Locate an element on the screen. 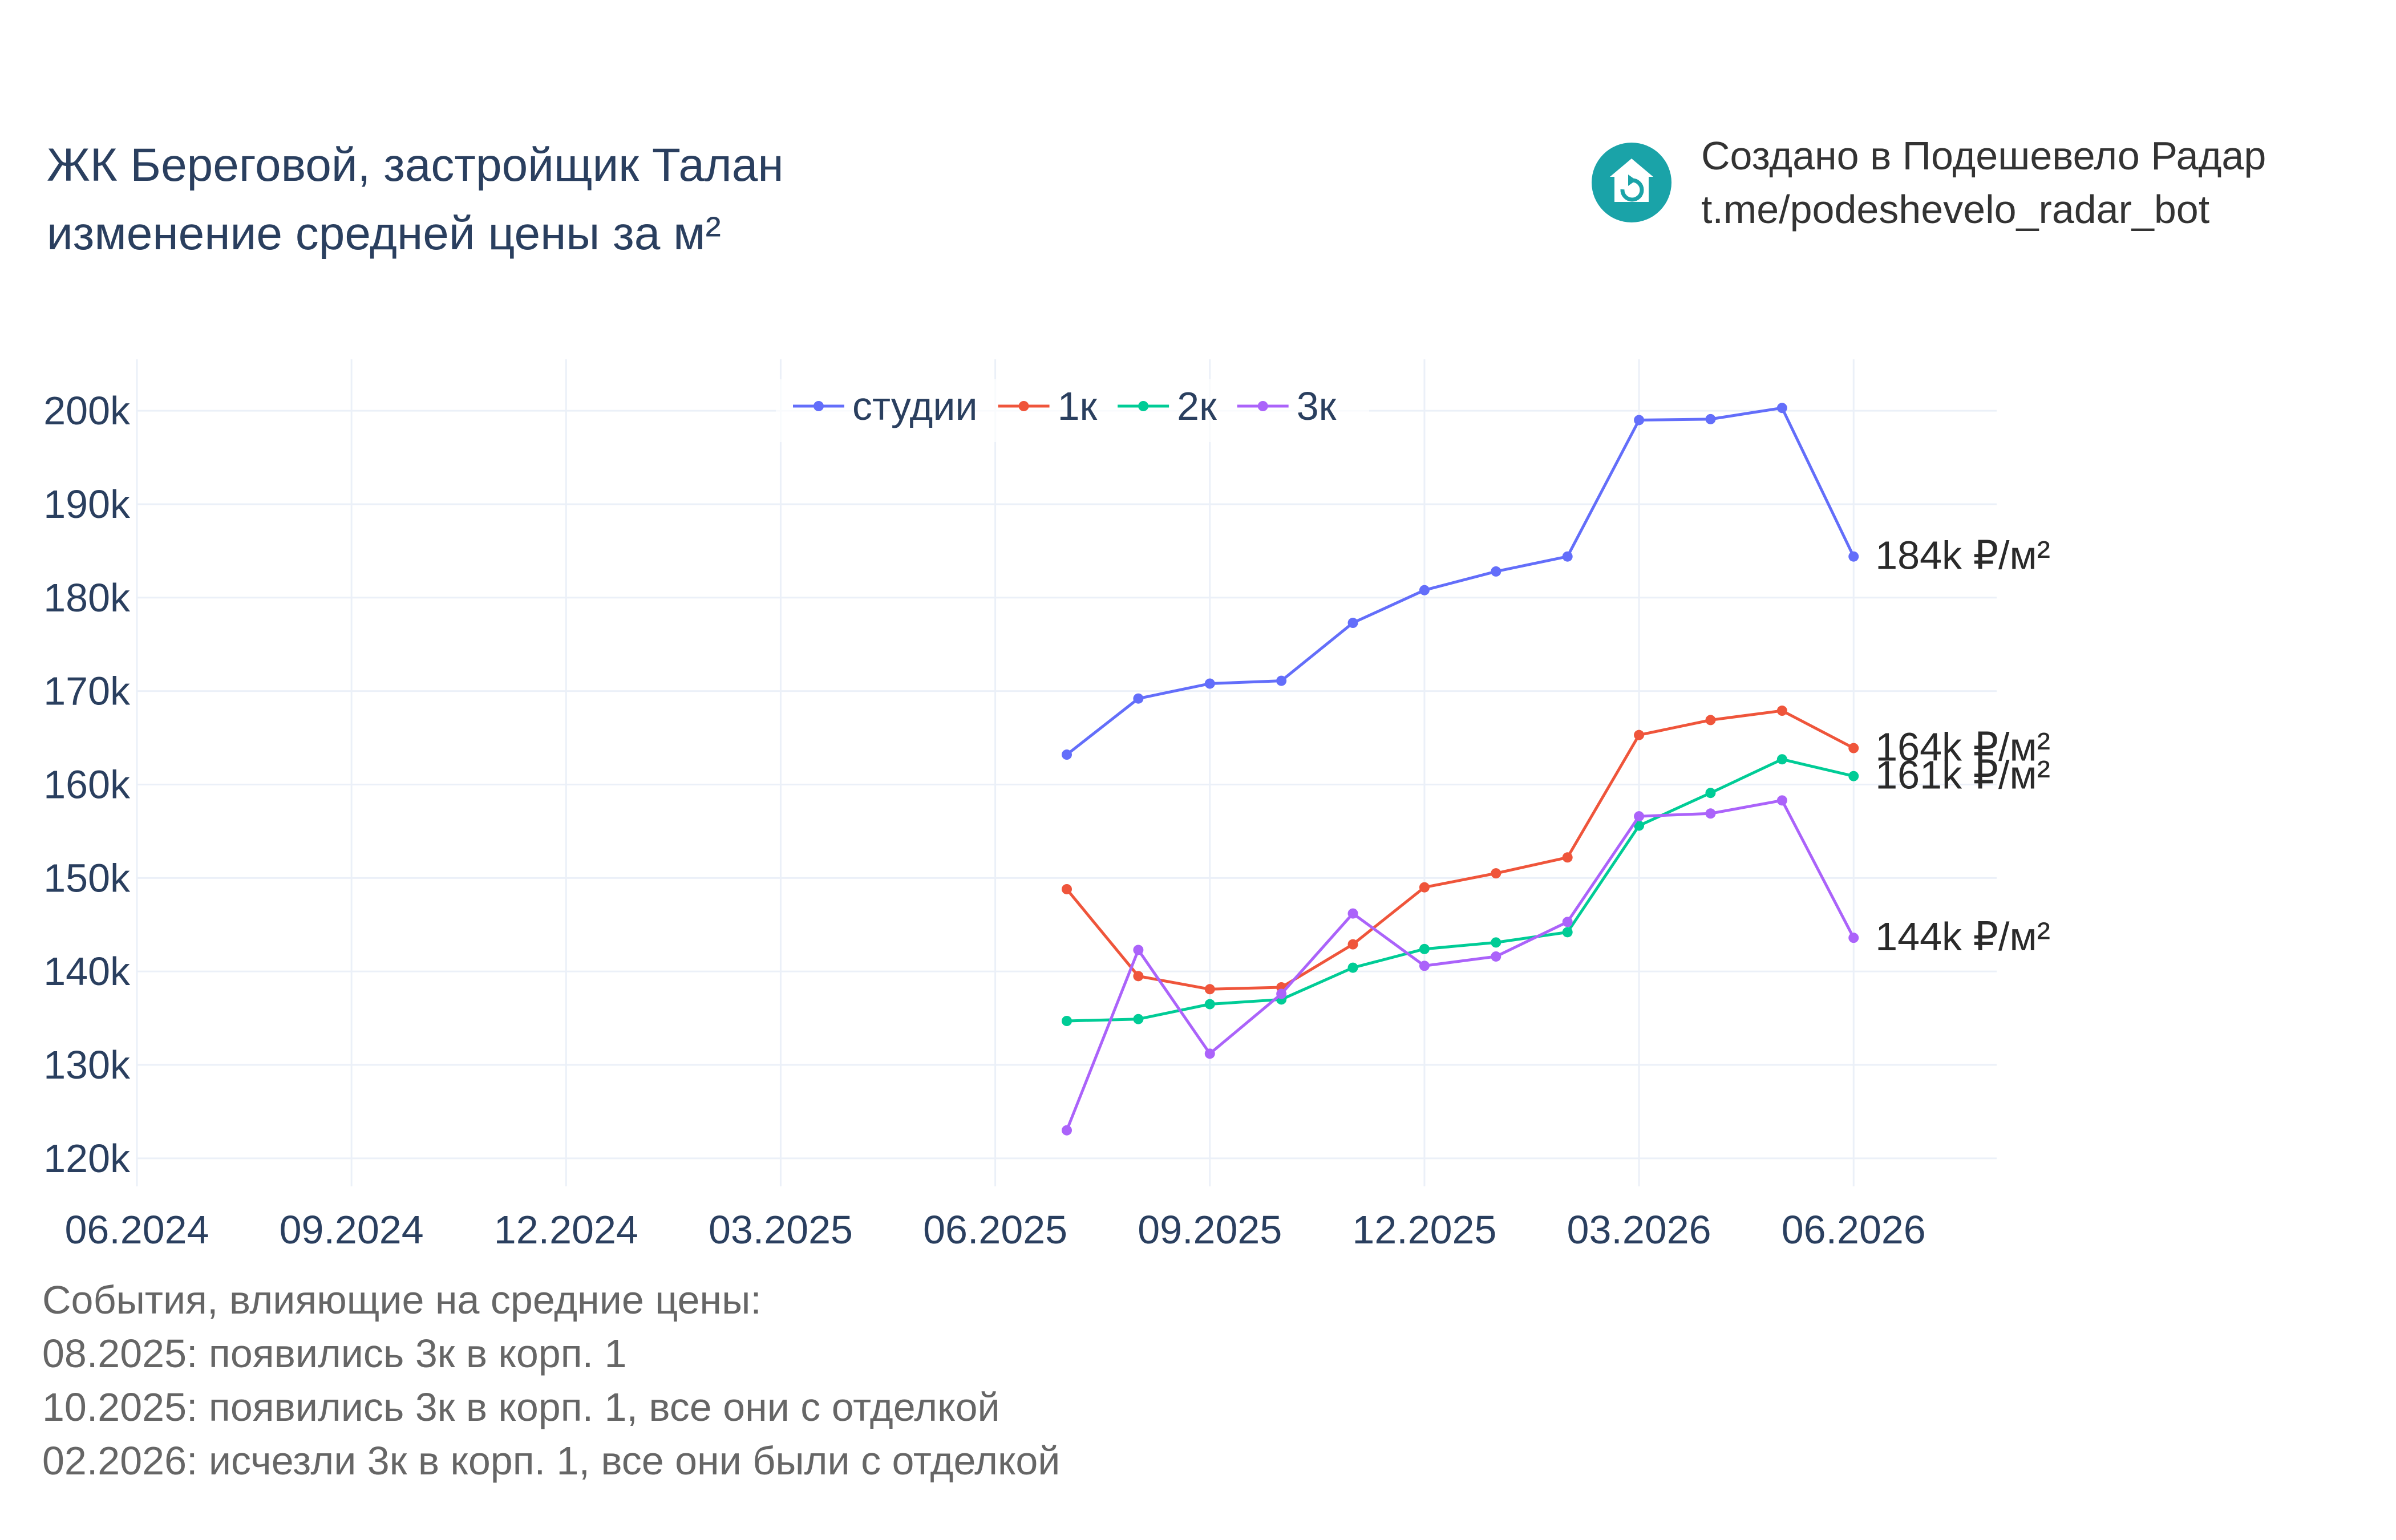  x-tick-label: 06.2025 is located at coordinates (995, 1229).